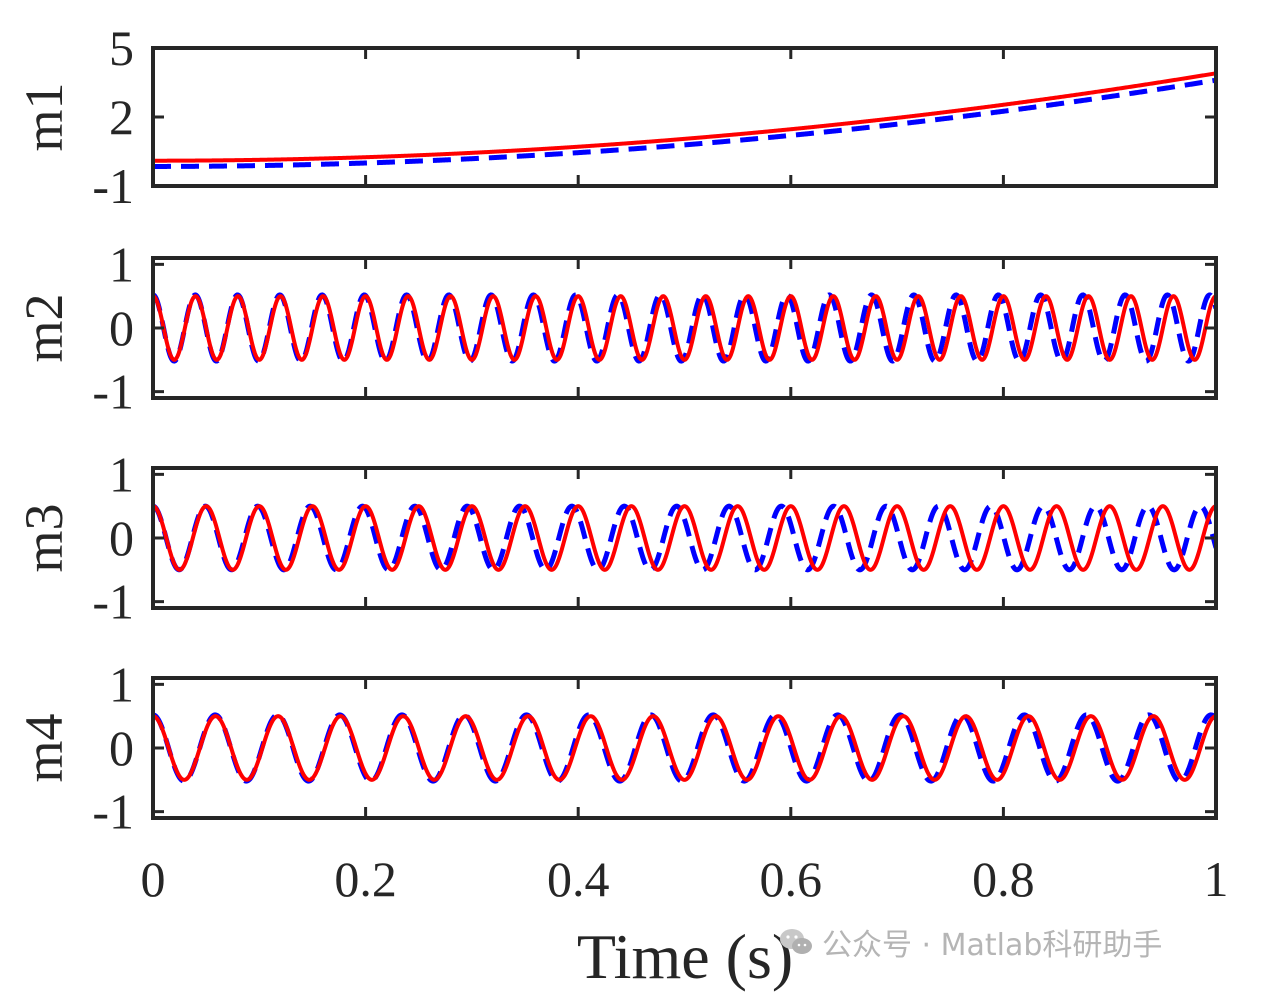  Describe the element at coordinates (44, 327) in the screenshot. I see `m2-y-axis-label: m2` at that location.